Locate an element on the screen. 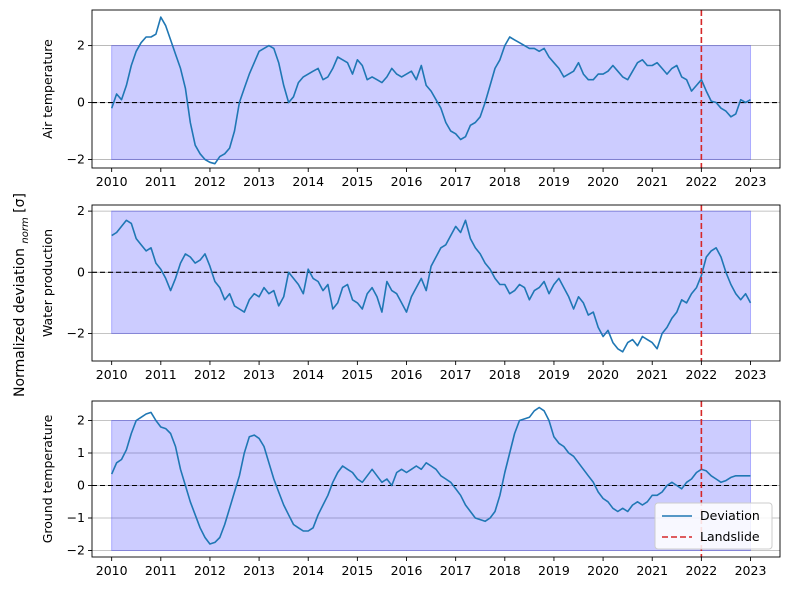  y-tick-label: 1 is located at coordinates (81, 452).